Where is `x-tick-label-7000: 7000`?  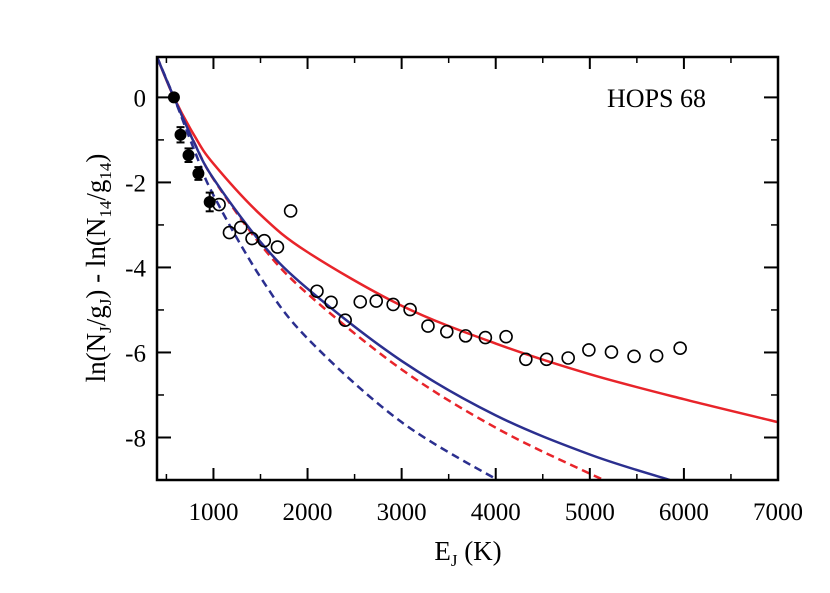 x-tick-label-7000: 7000 is located at coordinates (778, 512).